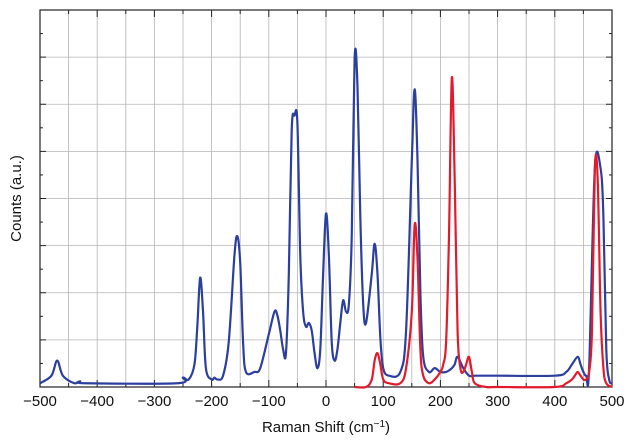 The image size is (628, 441). What do you see at coordinates (40, 401) in the screenshot?
I see `x-tick-label: −500` at bounding box center [40, 401].